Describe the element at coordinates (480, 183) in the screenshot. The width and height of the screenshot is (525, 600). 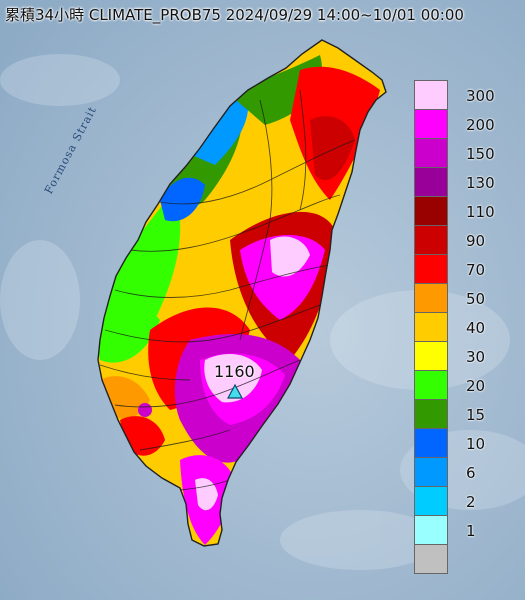
I see `legend-label: 130` at that location.